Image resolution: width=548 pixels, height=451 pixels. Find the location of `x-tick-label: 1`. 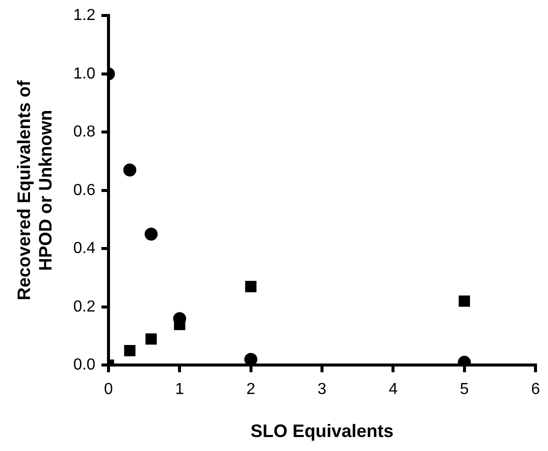

x-tick-label: 1 is located at coordinates (179, 389).